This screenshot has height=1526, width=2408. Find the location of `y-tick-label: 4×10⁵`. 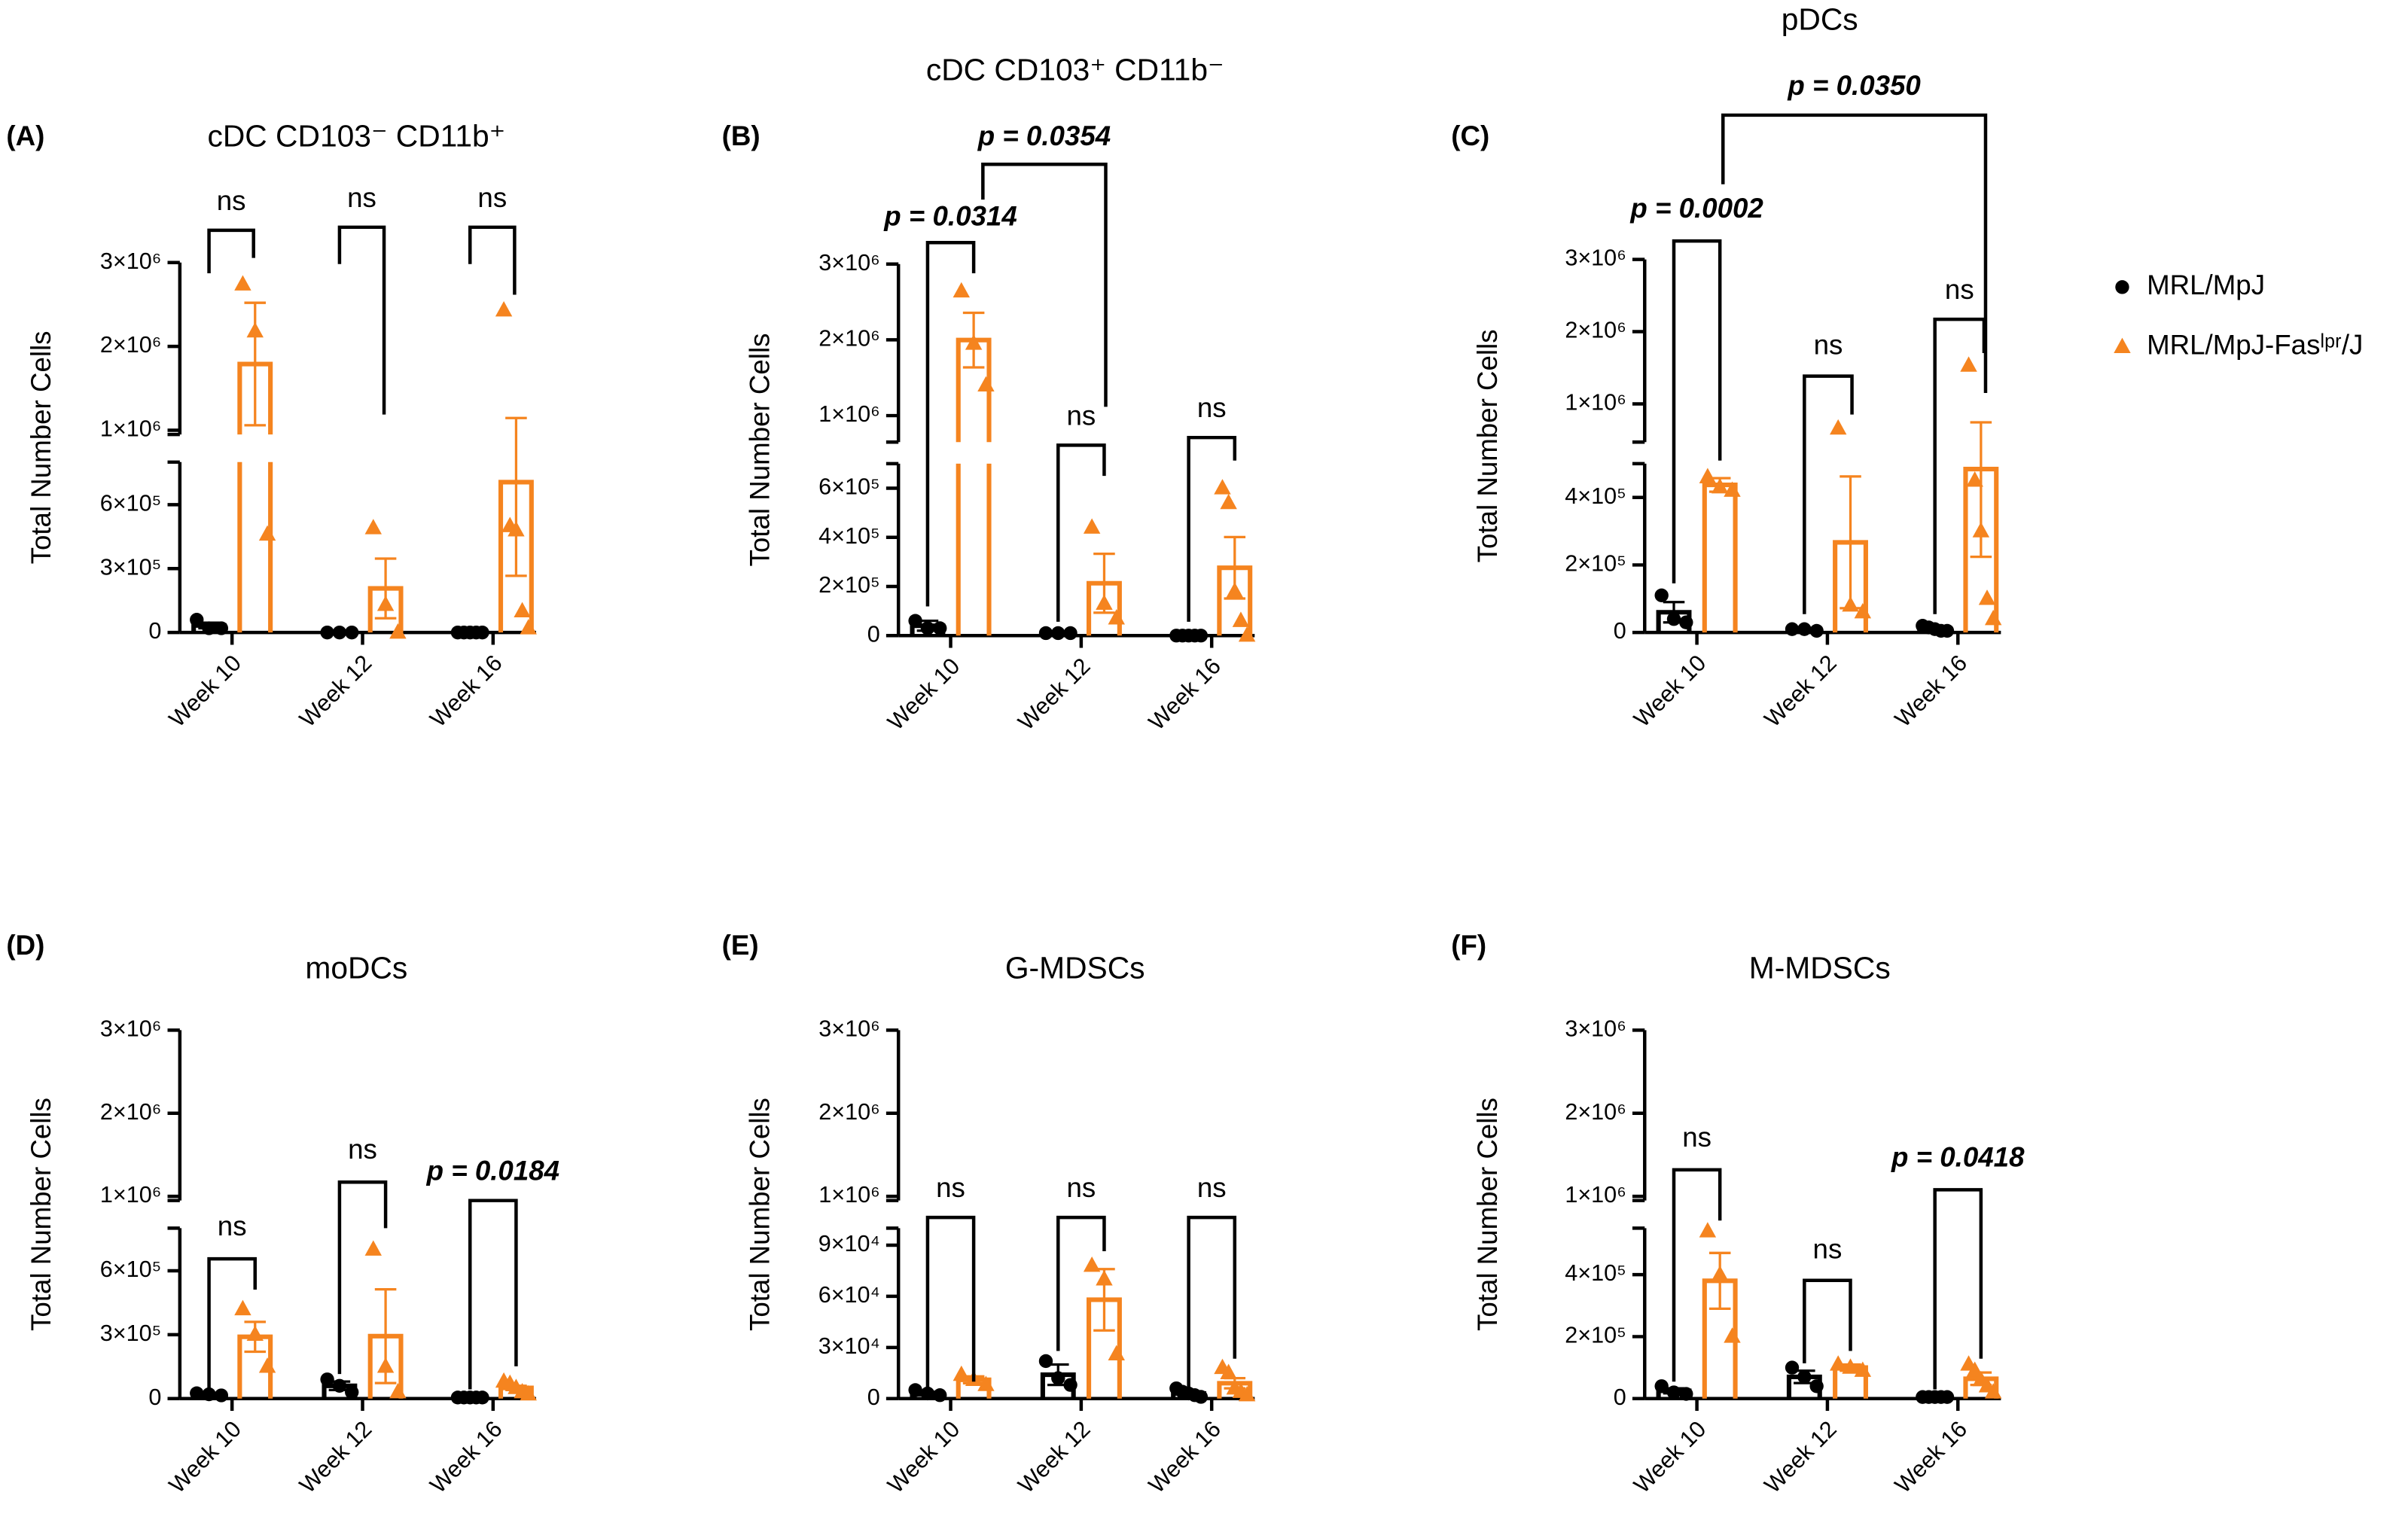

y-tick-label: 4×10⁵ is located at coordinates (849, 536).